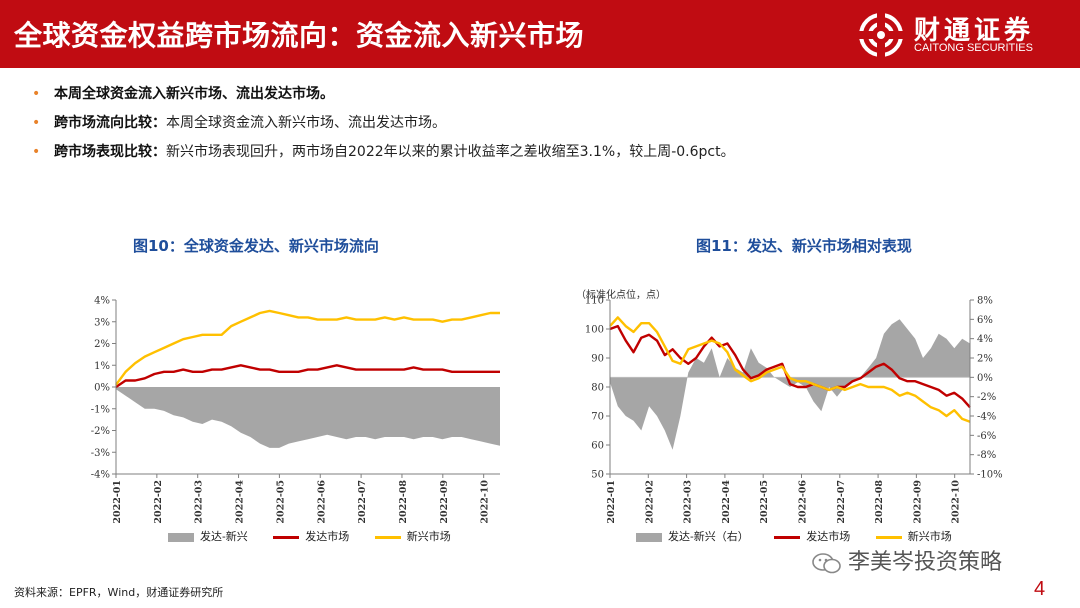 The image size is (1080, 608). What do you see at coordinates (597, 359) in the screenshot?
I see `y-tick-label: 90` at bounding box center [597, 359].